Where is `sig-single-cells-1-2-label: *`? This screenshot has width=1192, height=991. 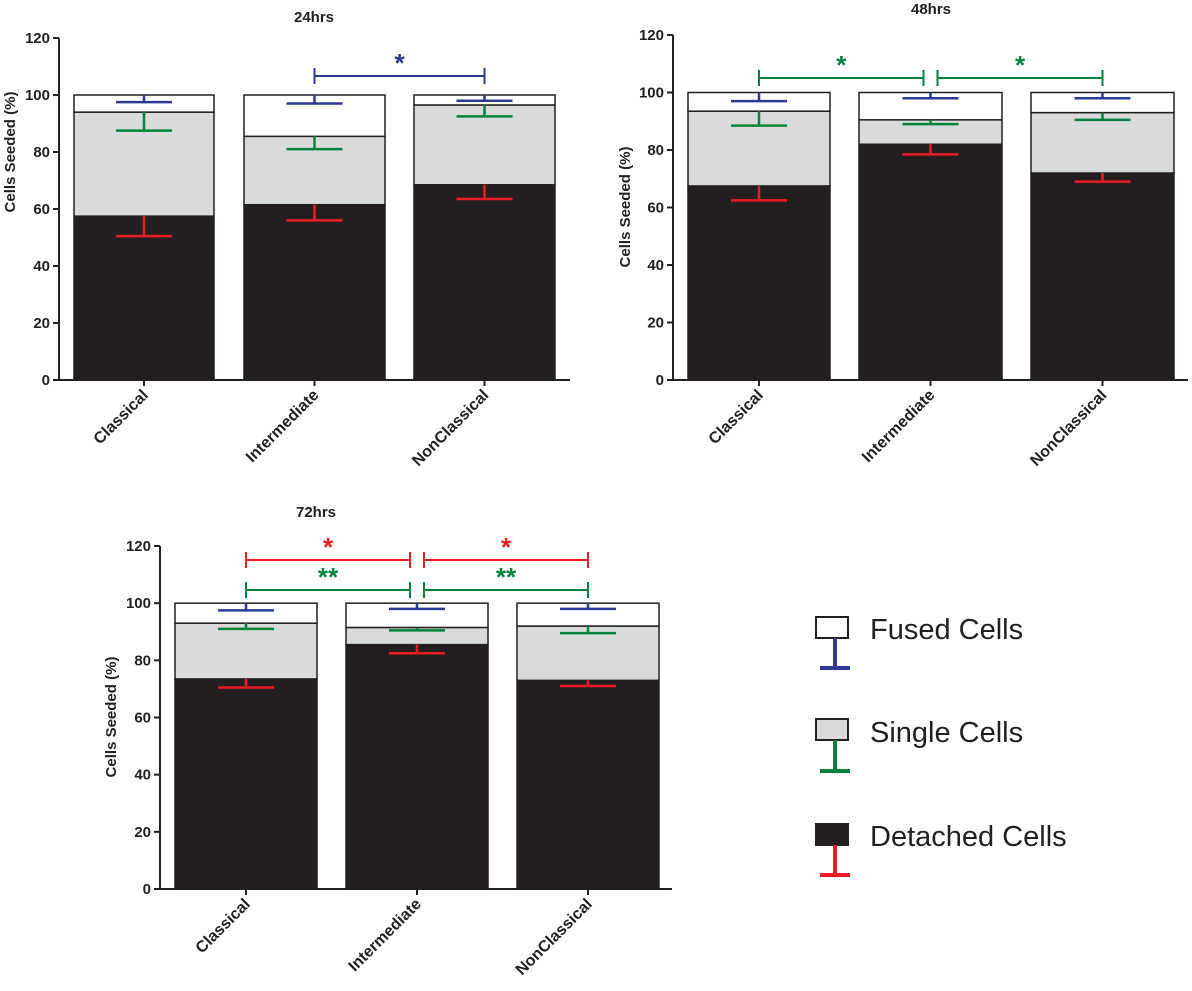
sig-single-cells-1-2-label: * is located at coordinates (1020, 65).